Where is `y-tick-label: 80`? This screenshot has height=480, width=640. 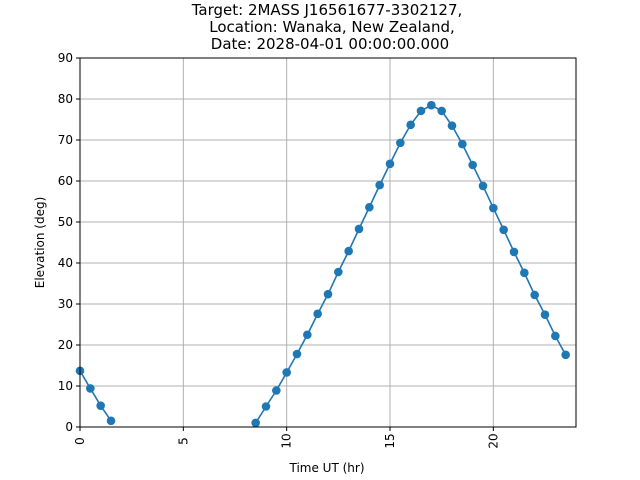
y-tick-label: 80 is located at coordinates (65, 99).